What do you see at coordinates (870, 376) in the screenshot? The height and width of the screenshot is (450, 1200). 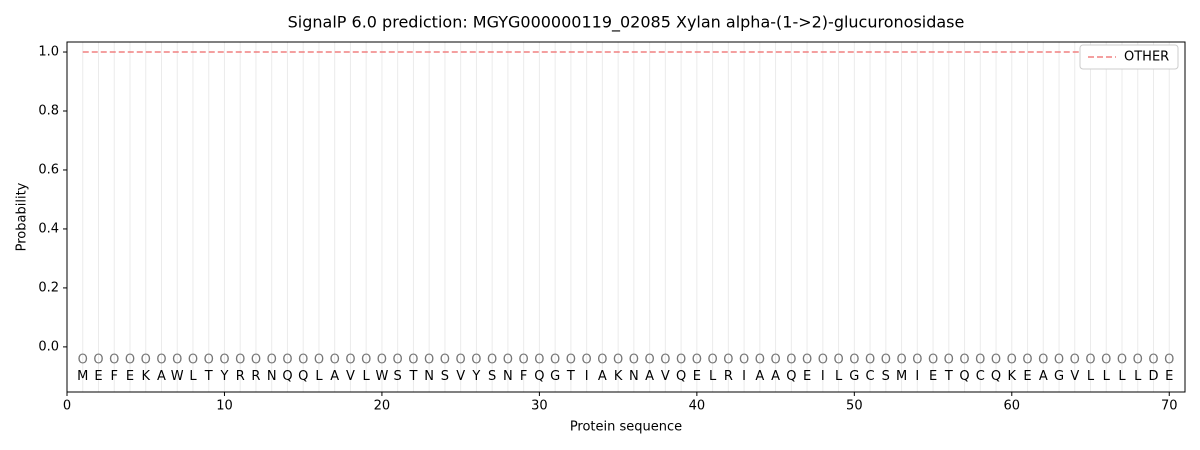 I see `residue: C` at bounding box center [870, 376].